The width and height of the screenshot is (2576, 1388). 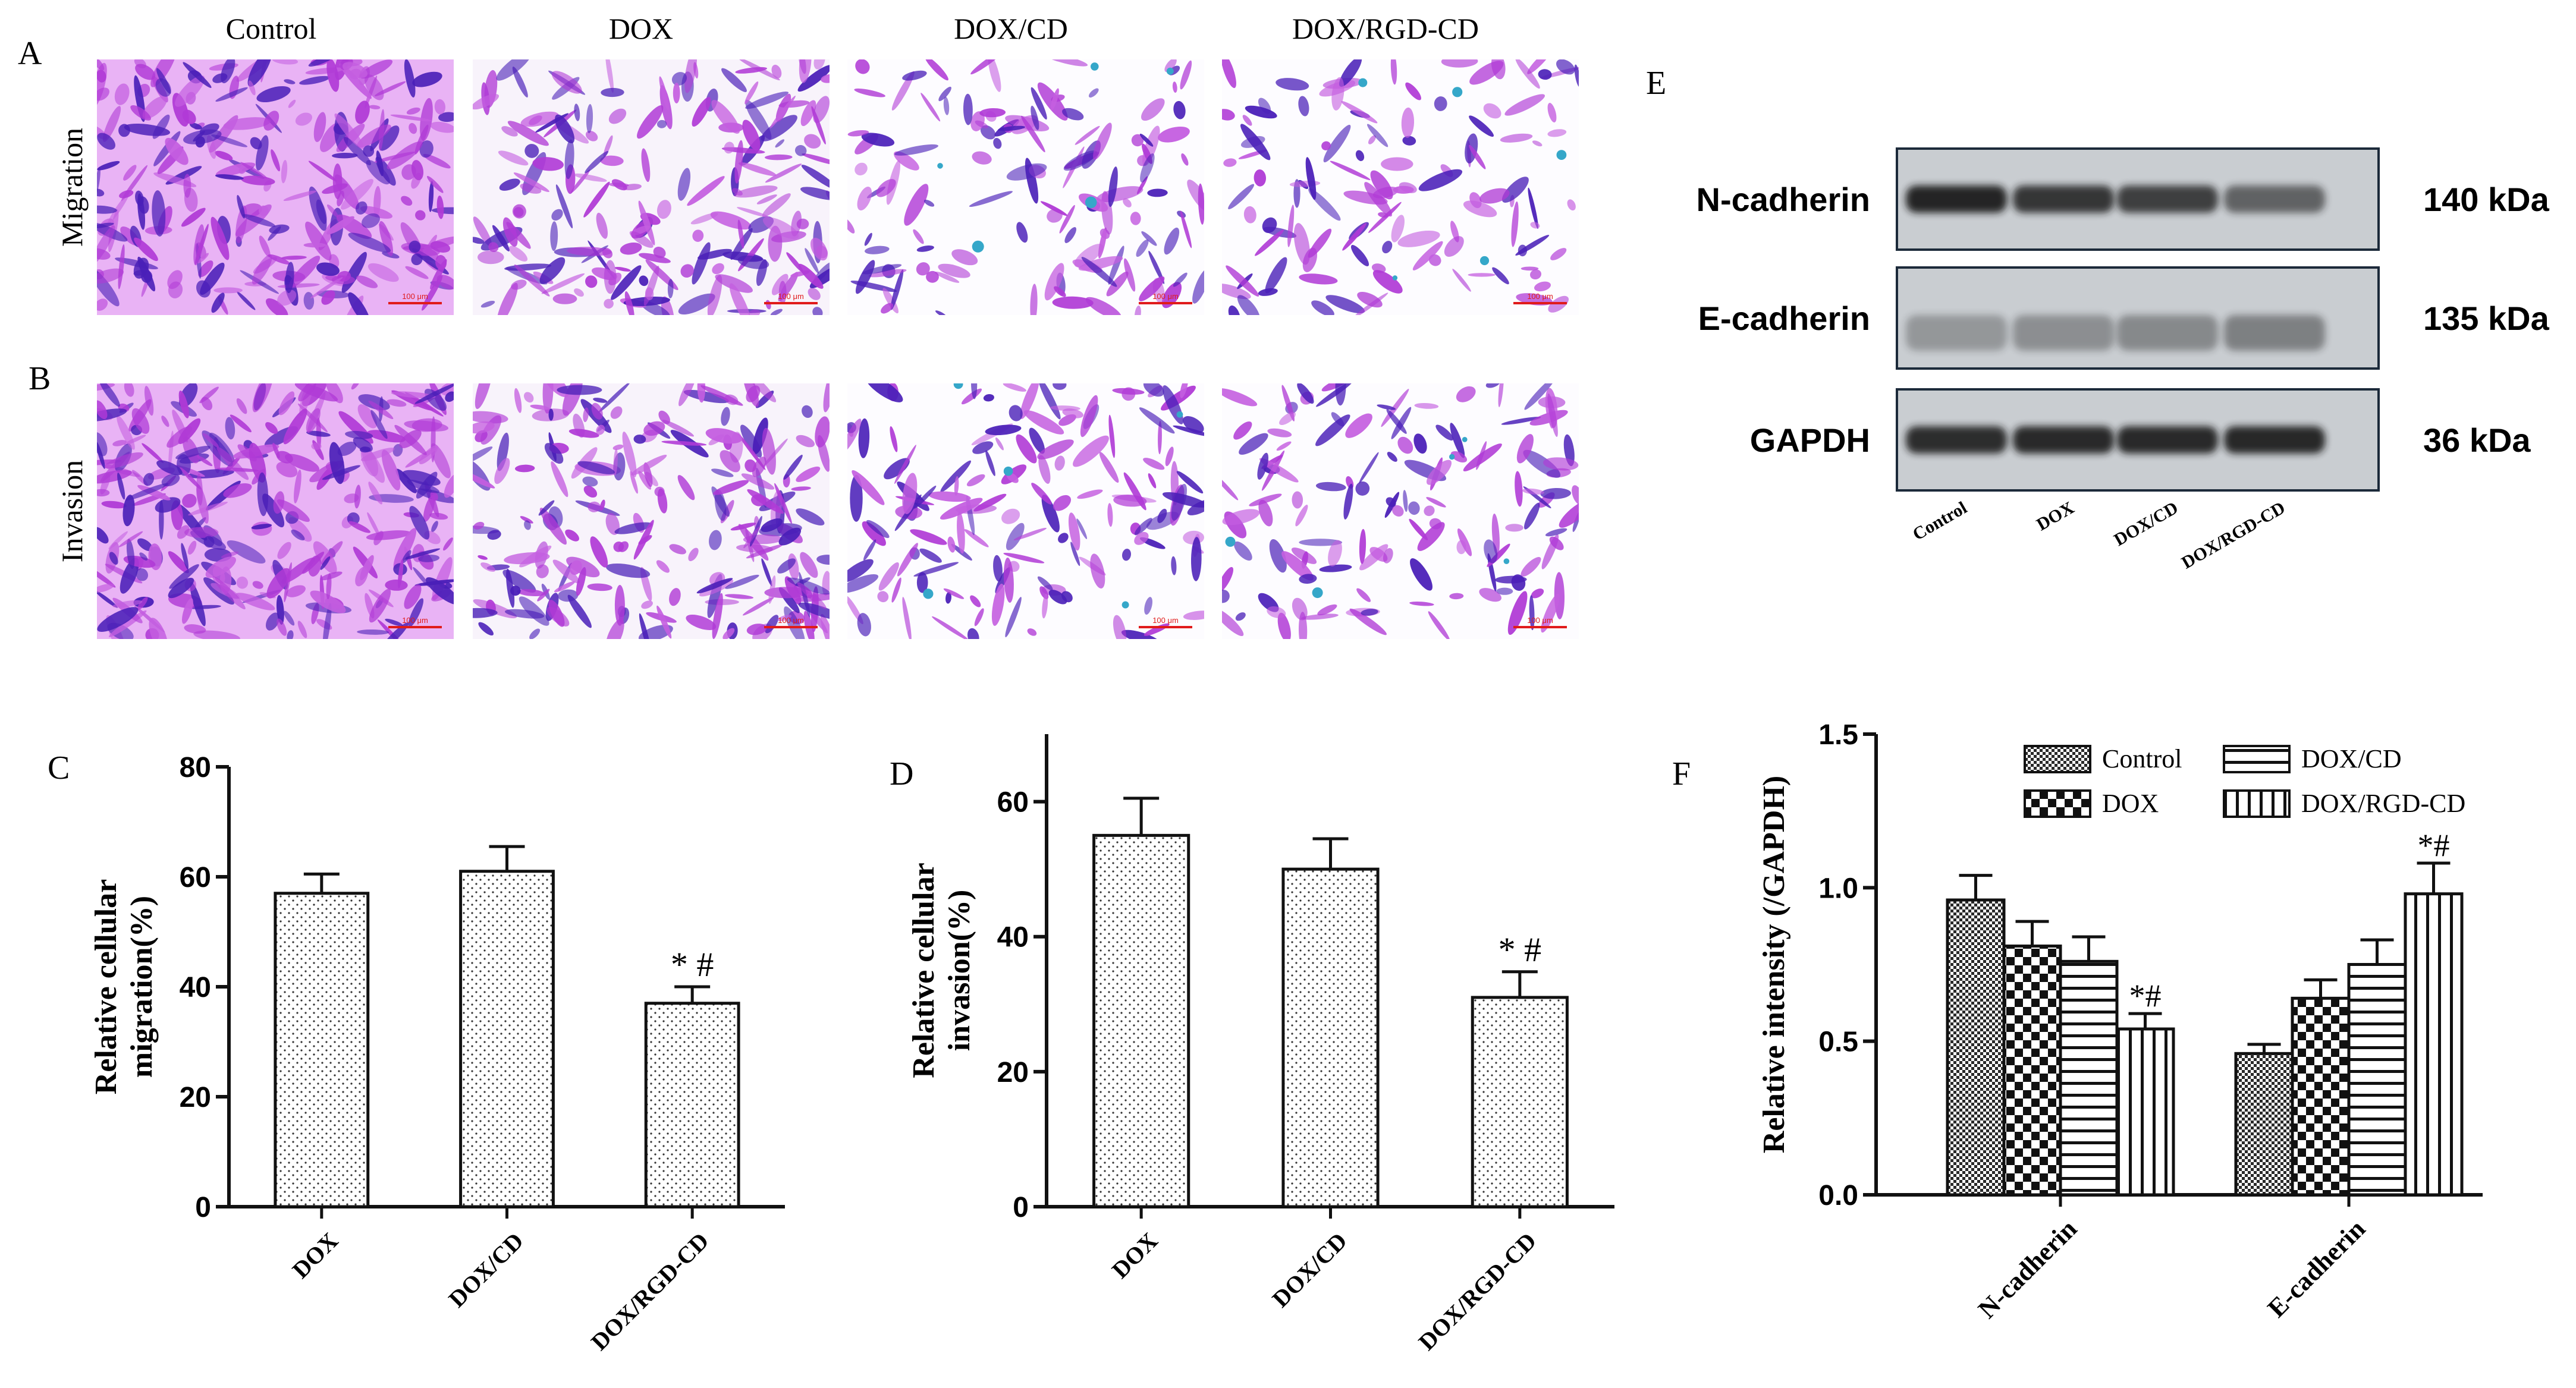 I want to click on bar, so click(x=1330, y=1038).